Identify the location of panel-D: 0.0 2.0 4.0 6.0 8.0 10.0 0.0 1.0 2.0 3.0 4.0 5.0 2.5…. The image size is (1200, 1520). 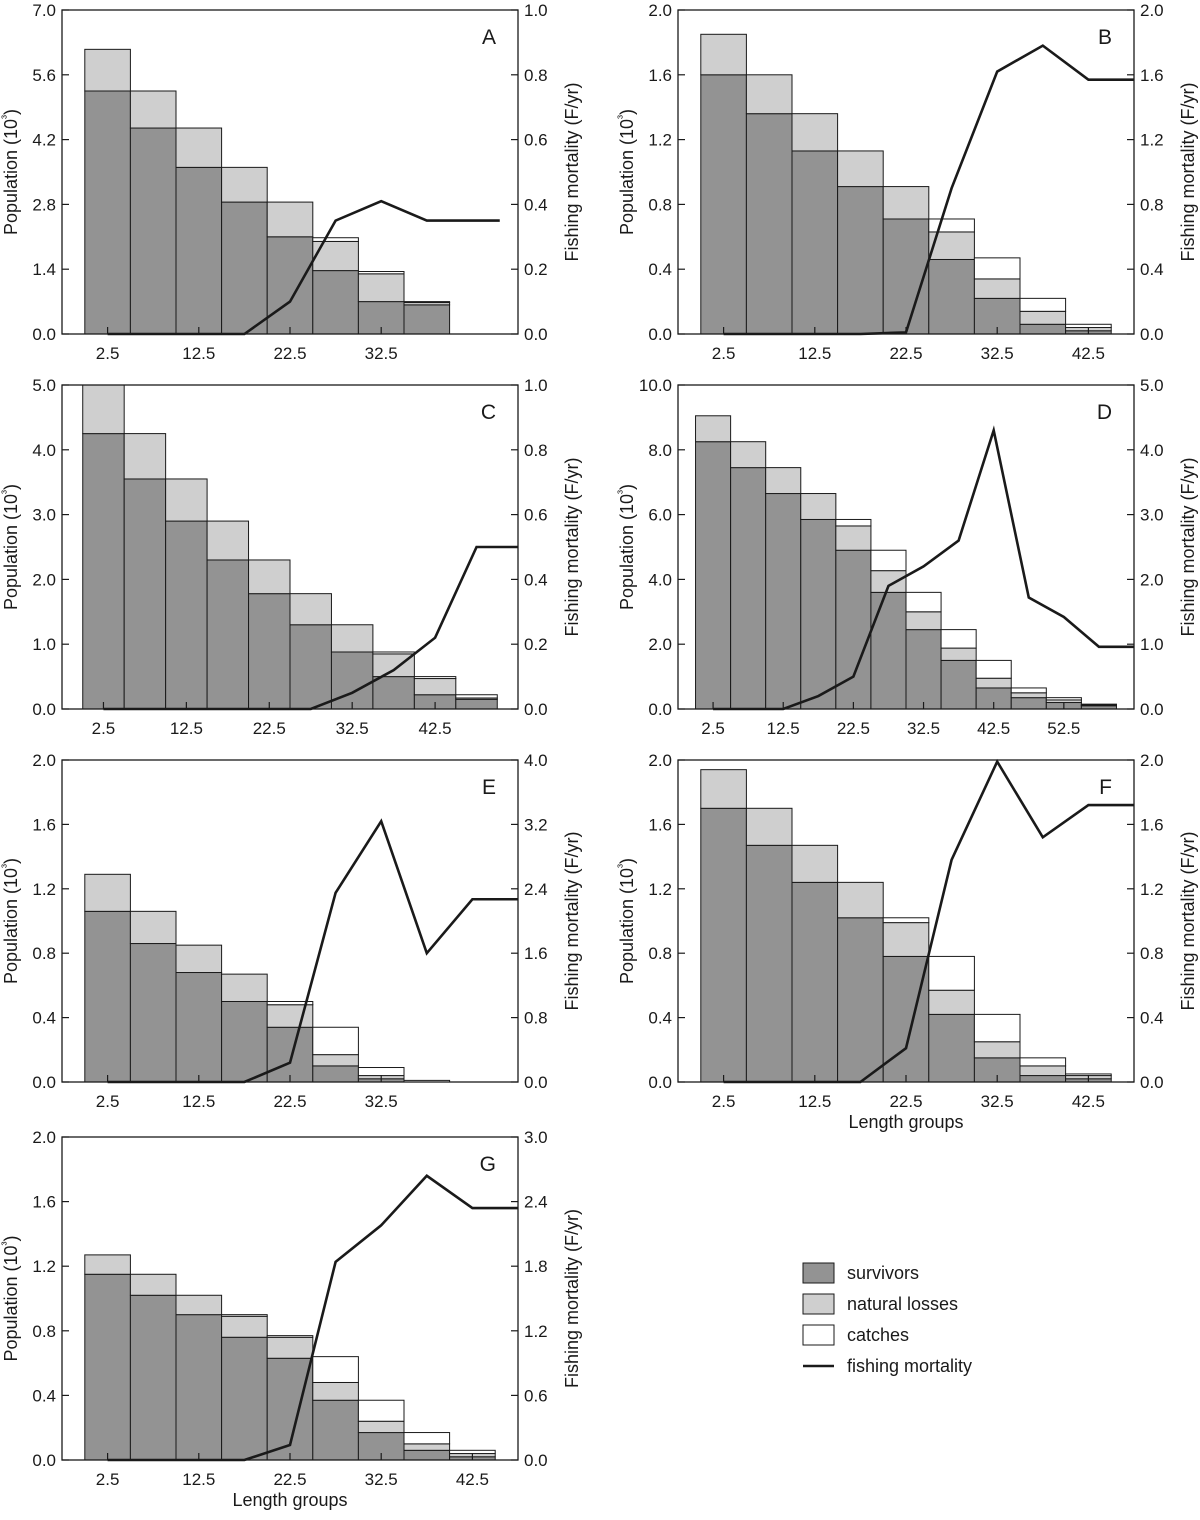
(906, 557).